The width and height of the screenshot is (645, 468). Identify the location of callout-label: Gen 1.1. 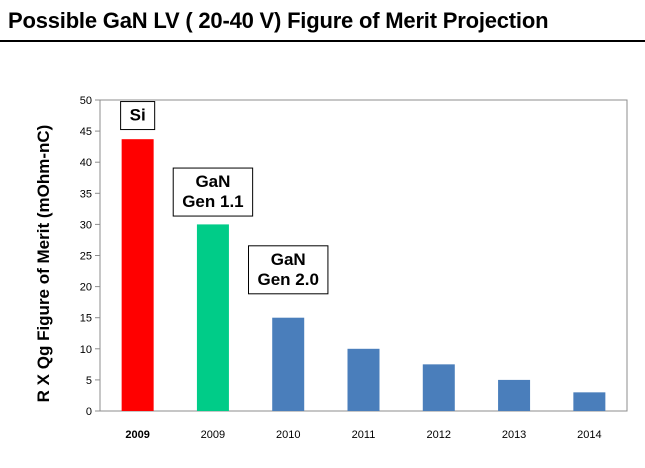
(212, 201).